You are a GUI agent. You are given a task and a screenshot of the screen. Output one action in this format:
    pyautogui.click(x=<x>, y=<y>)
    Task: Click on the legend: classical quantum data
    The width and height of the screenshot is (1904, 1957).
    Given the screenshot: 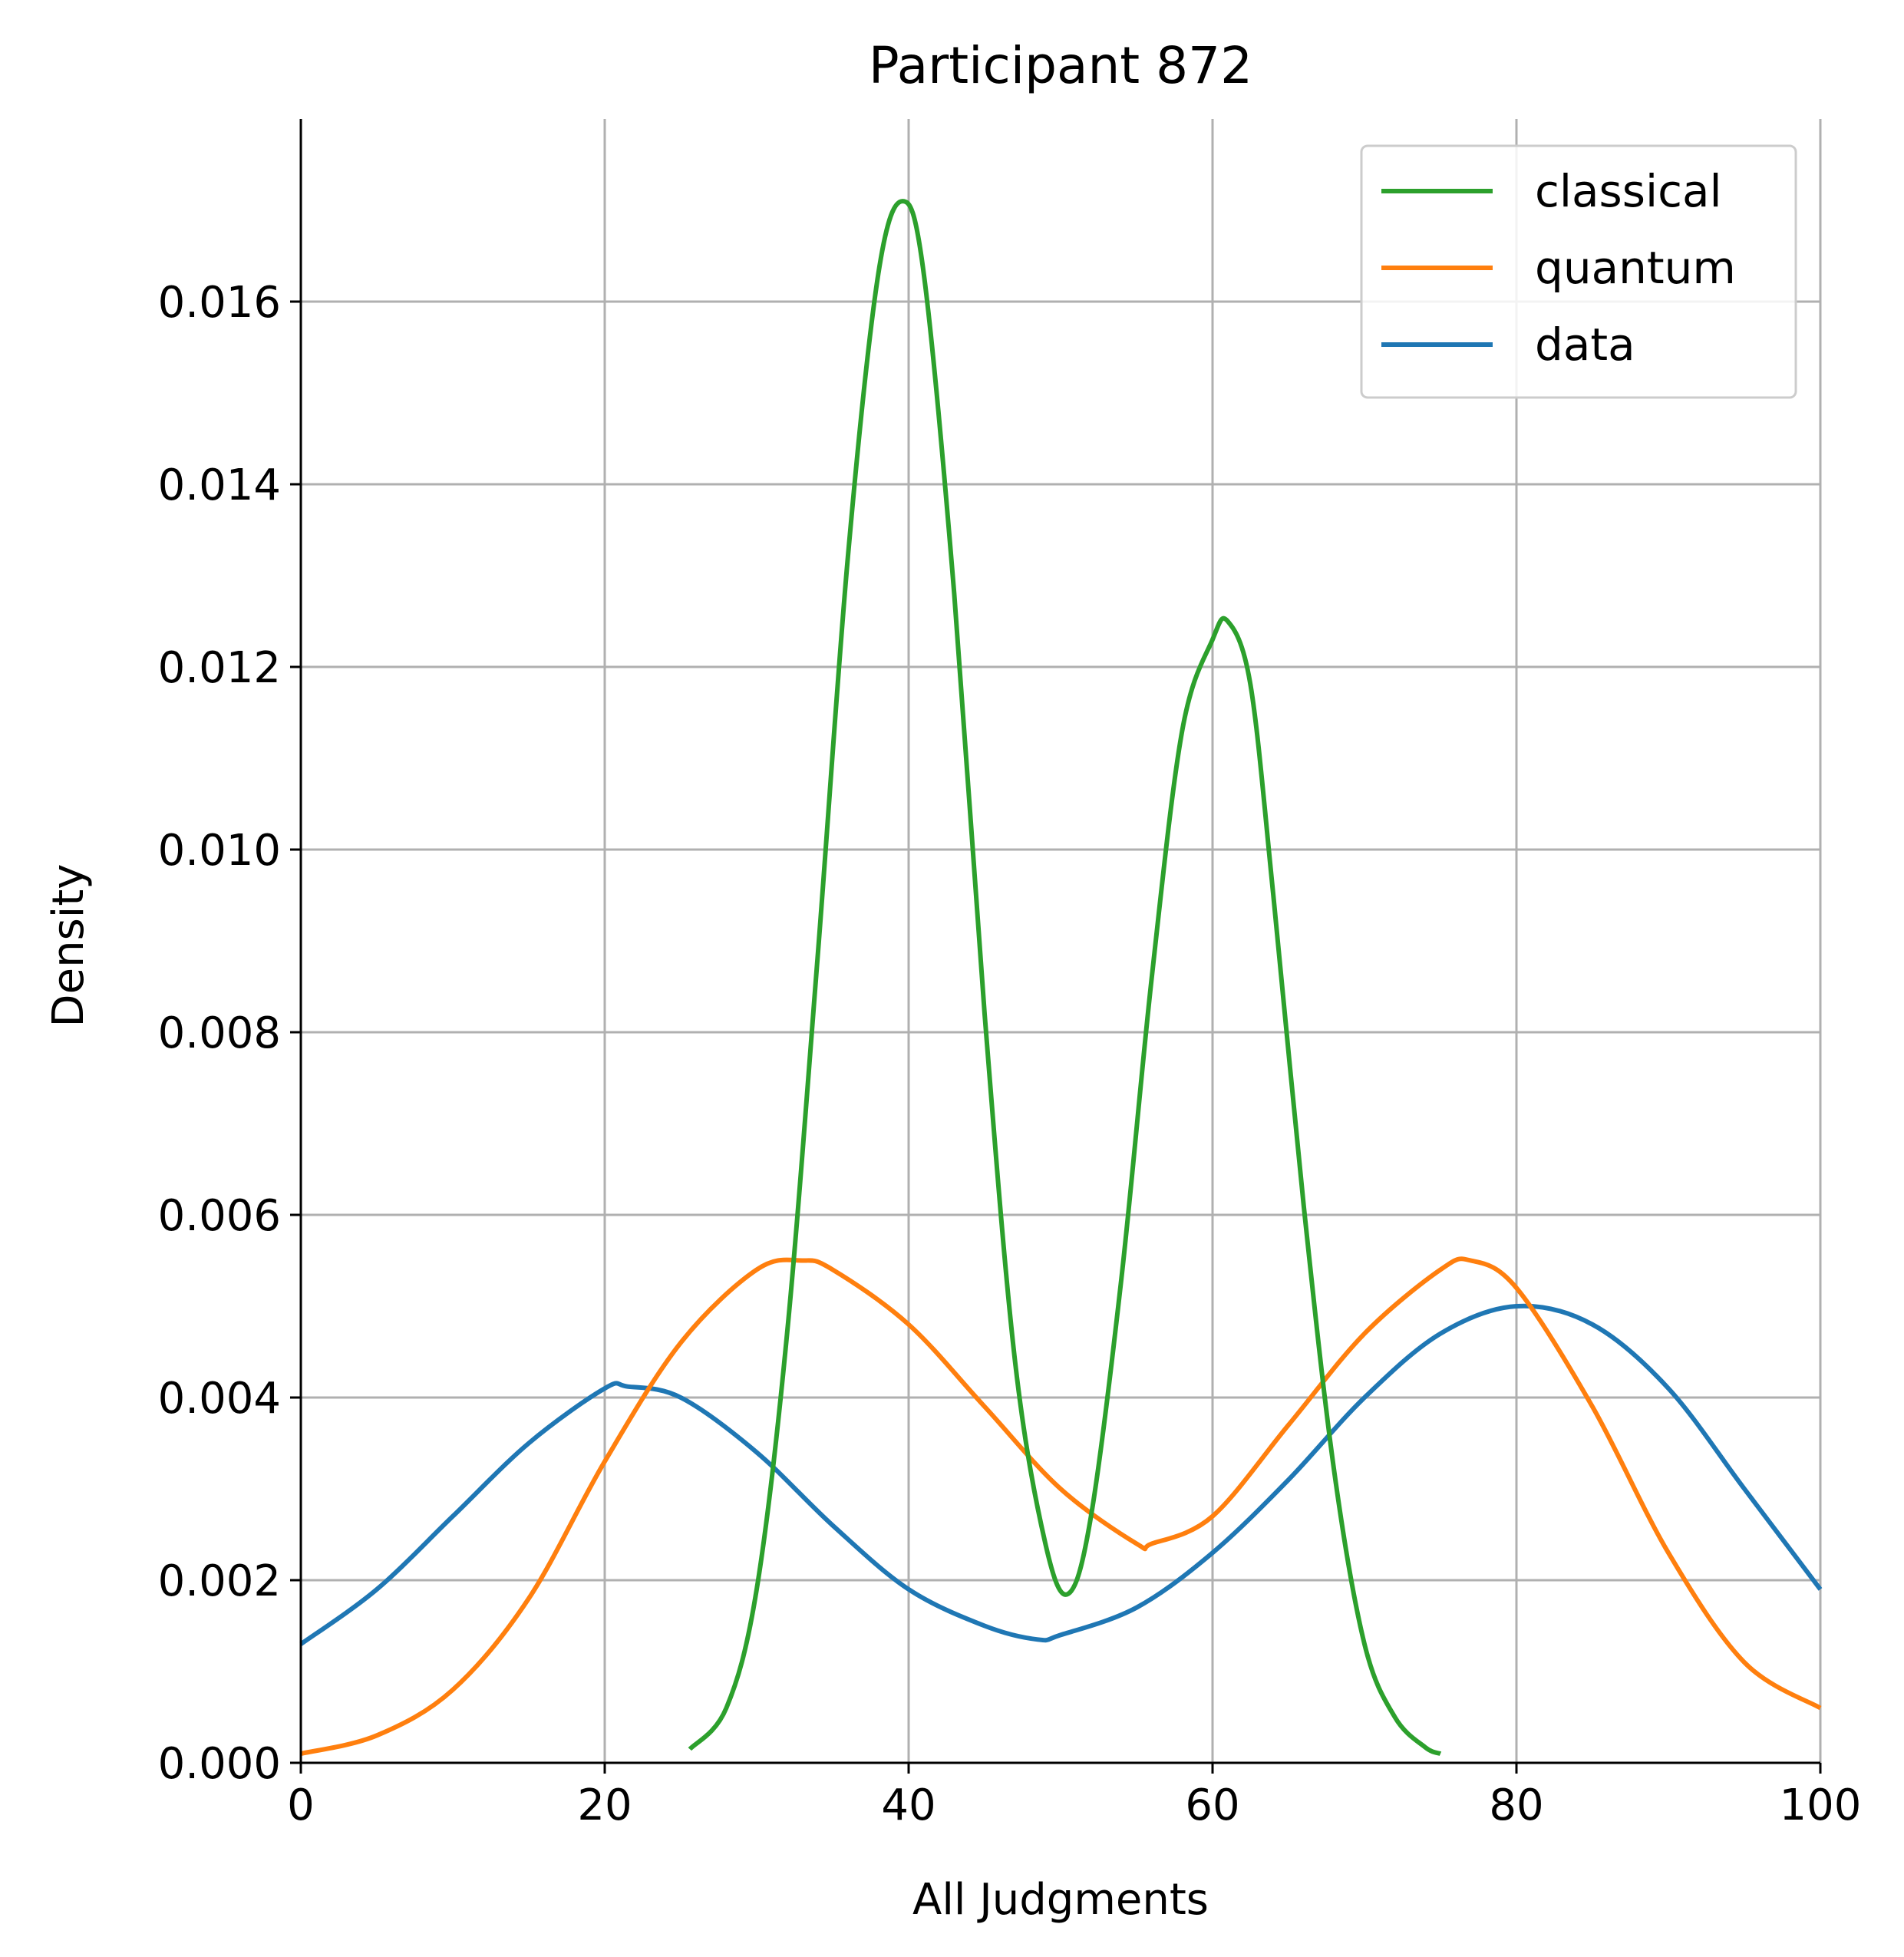 What is the action you would take?
    pyautogui.click(x=1579, y=271)
    